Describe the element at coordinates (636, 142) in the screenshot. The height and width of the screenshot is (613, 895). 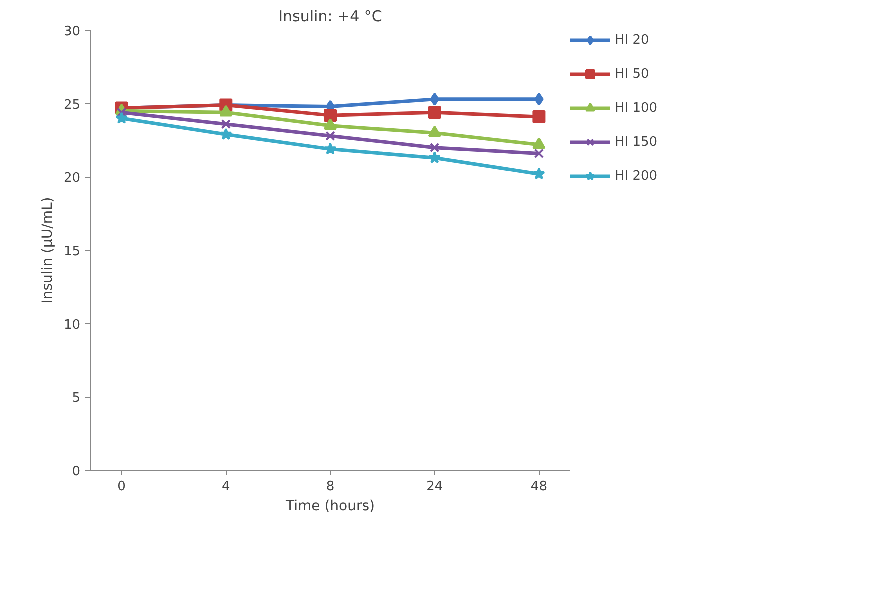
I see `legend-label: HI 150` at that location.